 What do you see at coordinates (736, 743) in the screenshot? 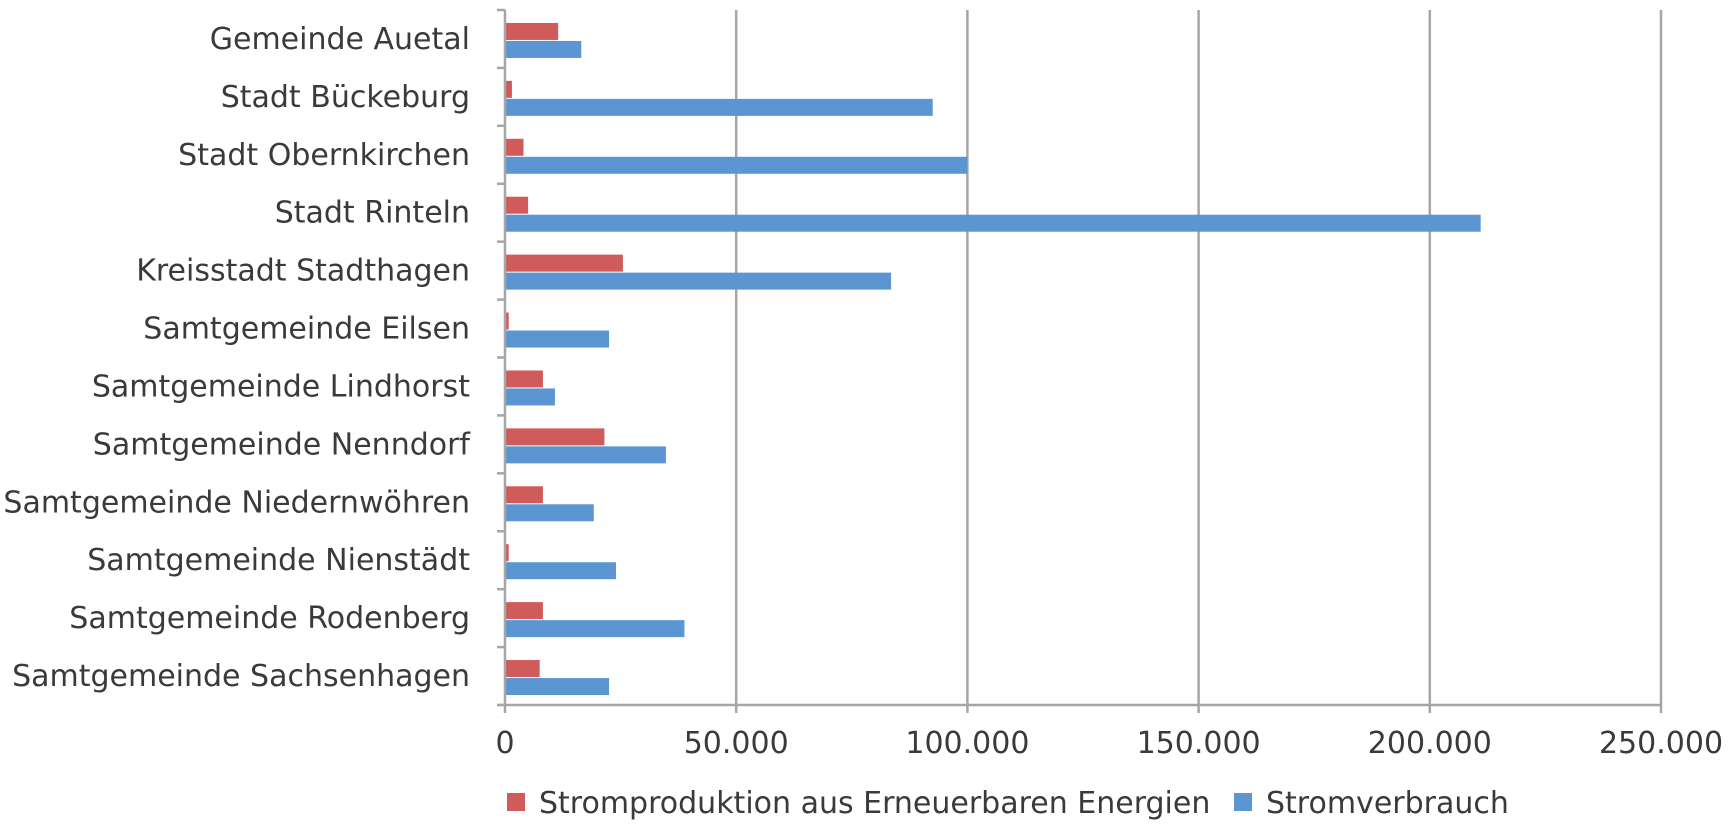
I see `x-tick-label: 50.000` at bounding box center [736, 743].